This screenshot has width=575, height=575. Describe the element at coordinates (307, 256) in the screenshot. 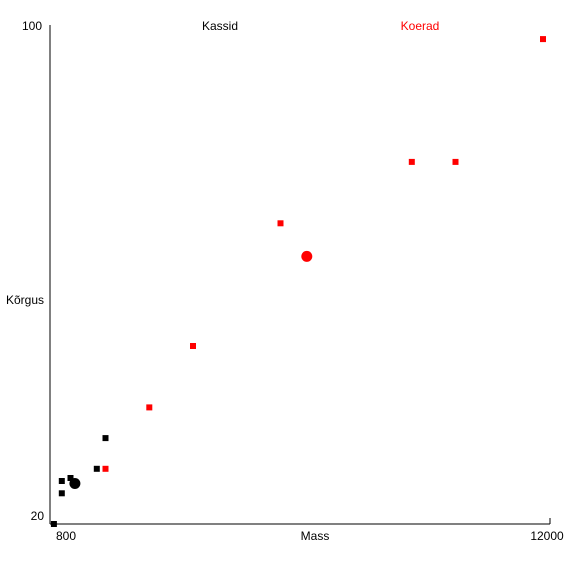

I see `mean-marker-koerad` at that location.